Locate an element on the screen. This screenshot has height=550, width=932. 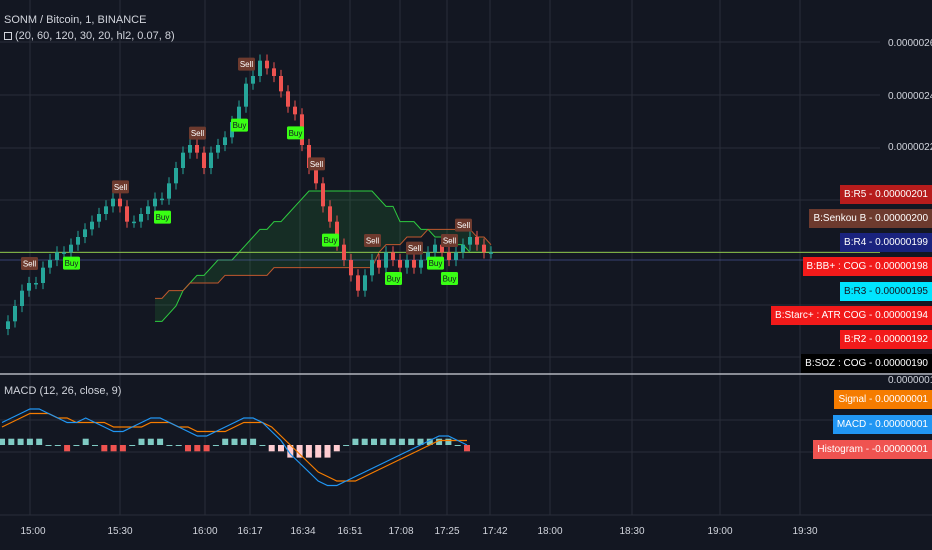
indicator-icon is located at coordinates (8, 36).